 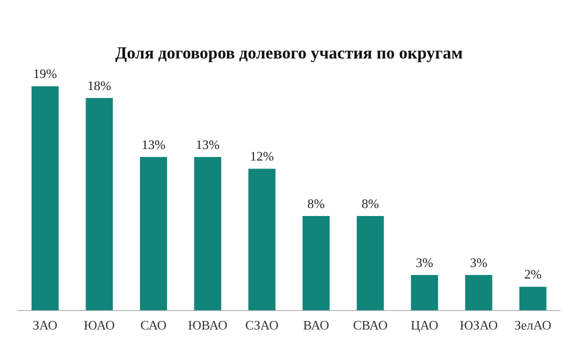 I want to click on x-tick-label: ЮАО, so click(x=99, y=325).